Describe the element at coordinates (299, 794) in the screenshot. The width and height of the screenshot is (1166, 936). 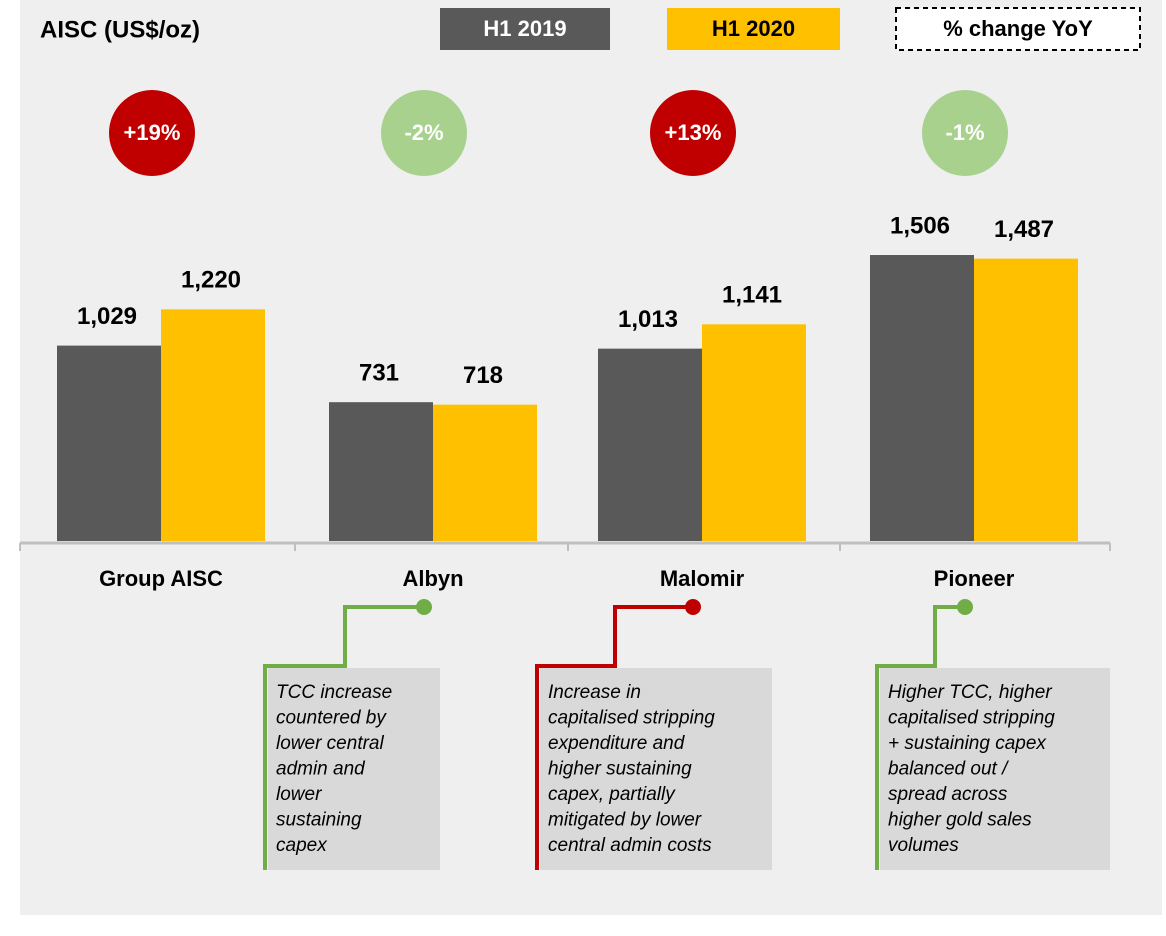
I see `note-text: lower` at that location.